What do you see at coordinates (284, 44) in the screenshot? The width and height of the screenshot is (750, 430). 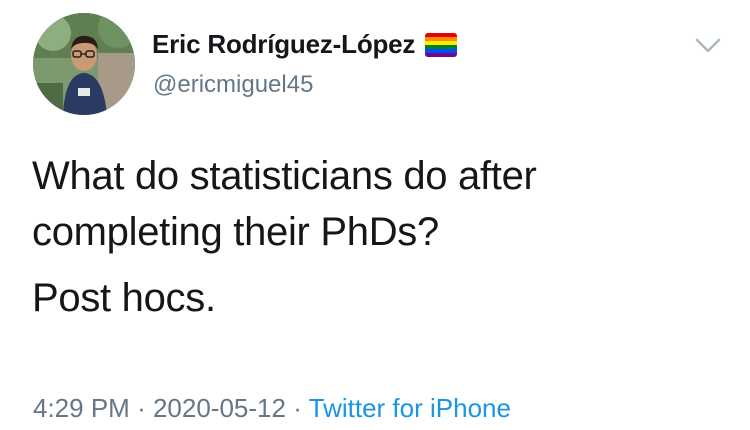 I see `author-display-name: Eric Rodríguez-López` at bounding box center [284, 44].